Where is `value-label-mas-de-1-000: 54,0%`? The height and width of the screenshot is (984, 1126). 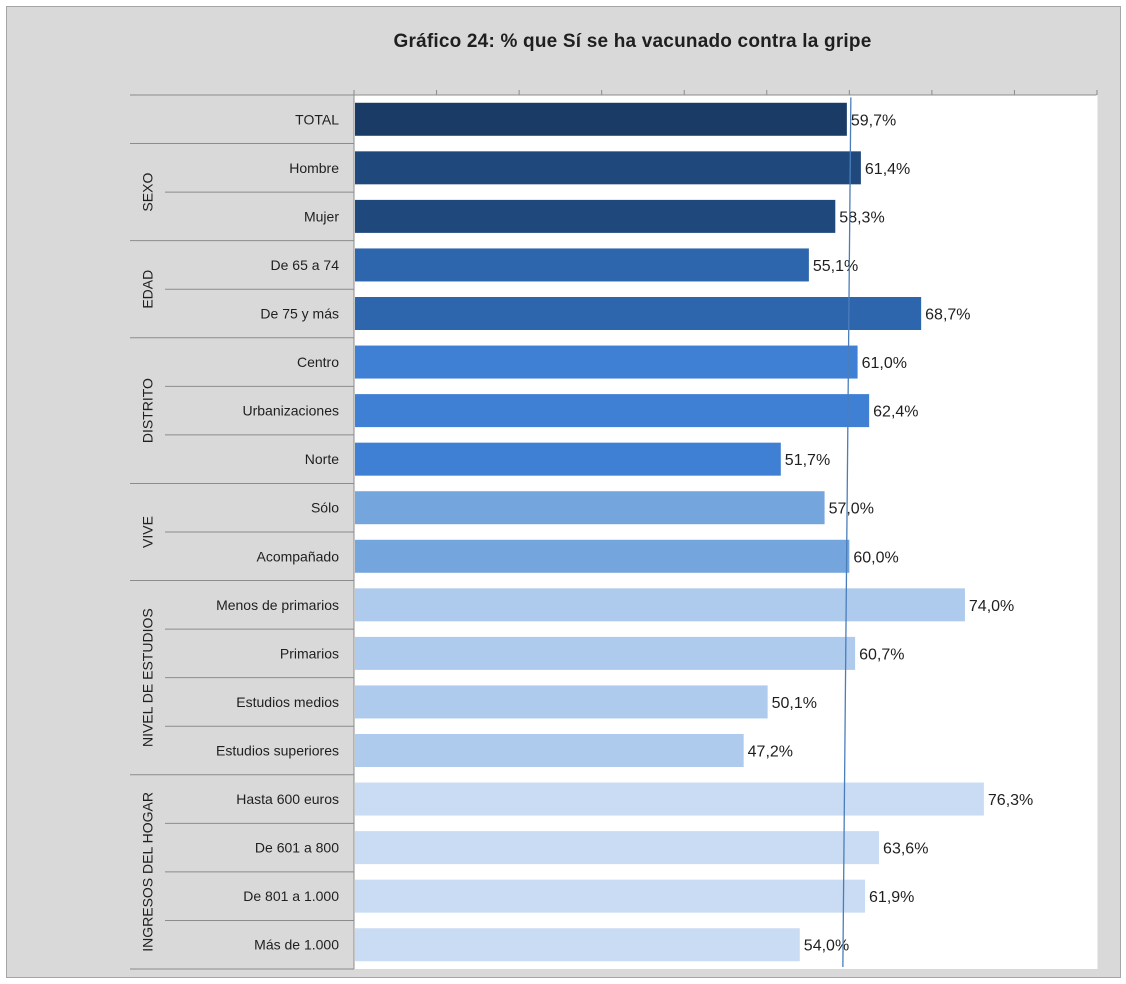 value-label-mas-de-1-000: 54,0% is located at coordinates (826, 946).